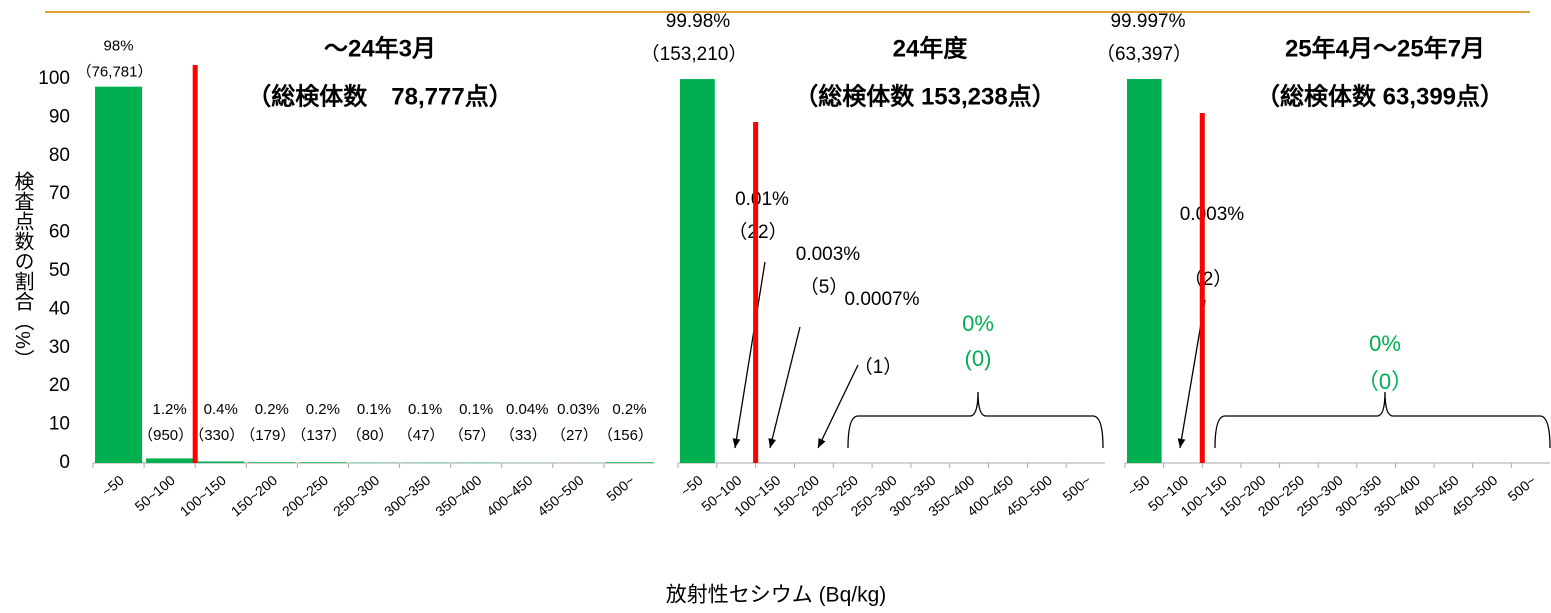  I want to click on count-label: （57）, so click(472, 435).